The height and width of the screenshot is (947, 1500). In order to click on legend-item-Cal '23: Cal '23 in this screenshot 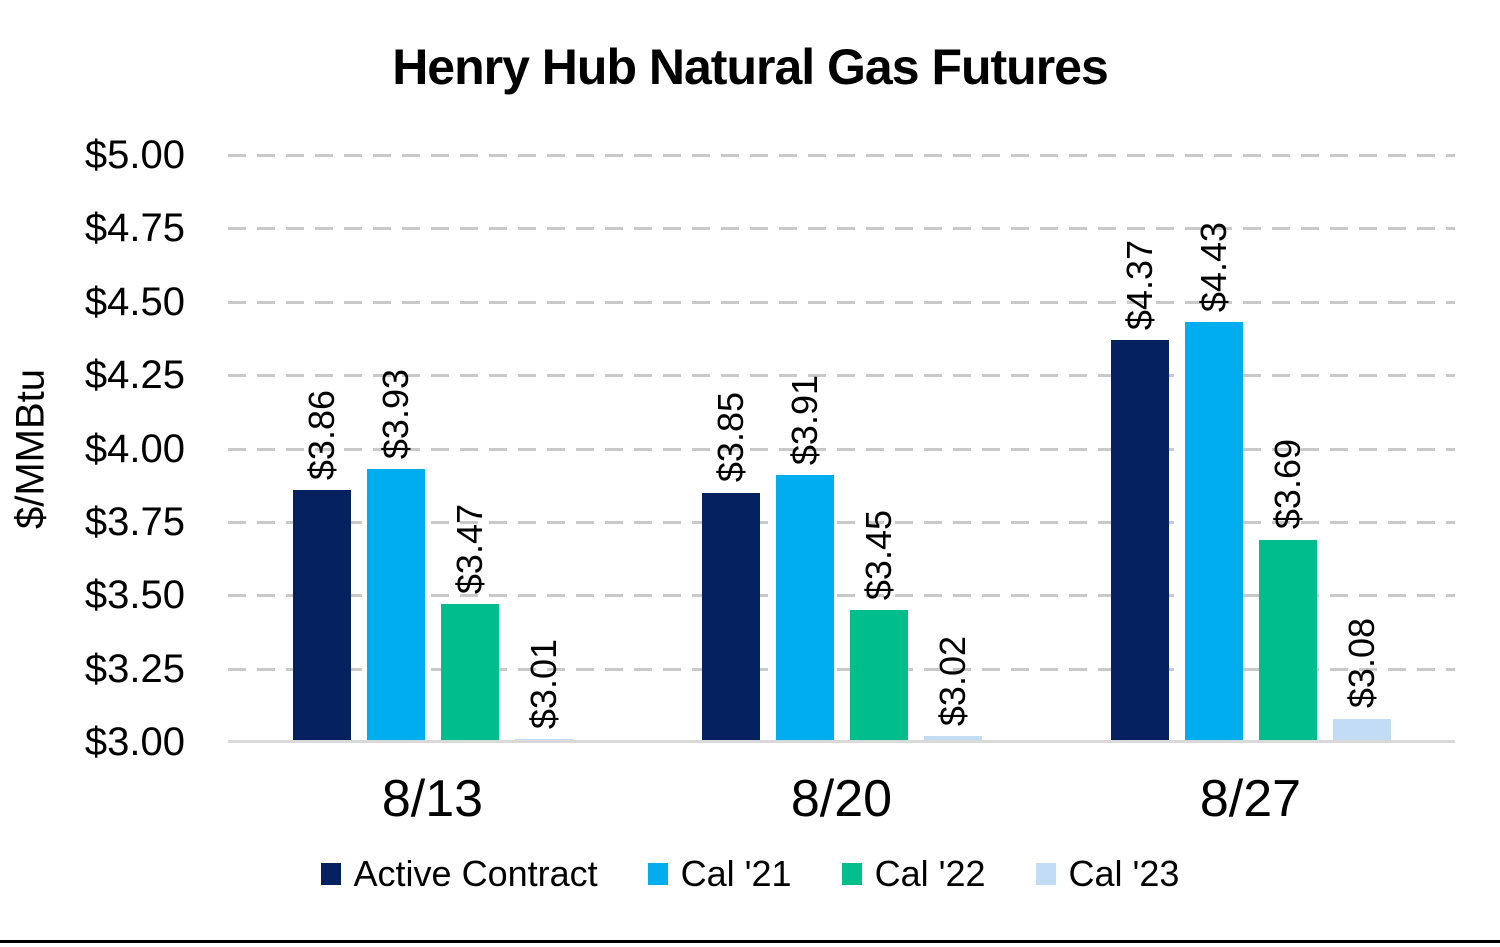, I will do `click(1107, 874)`.